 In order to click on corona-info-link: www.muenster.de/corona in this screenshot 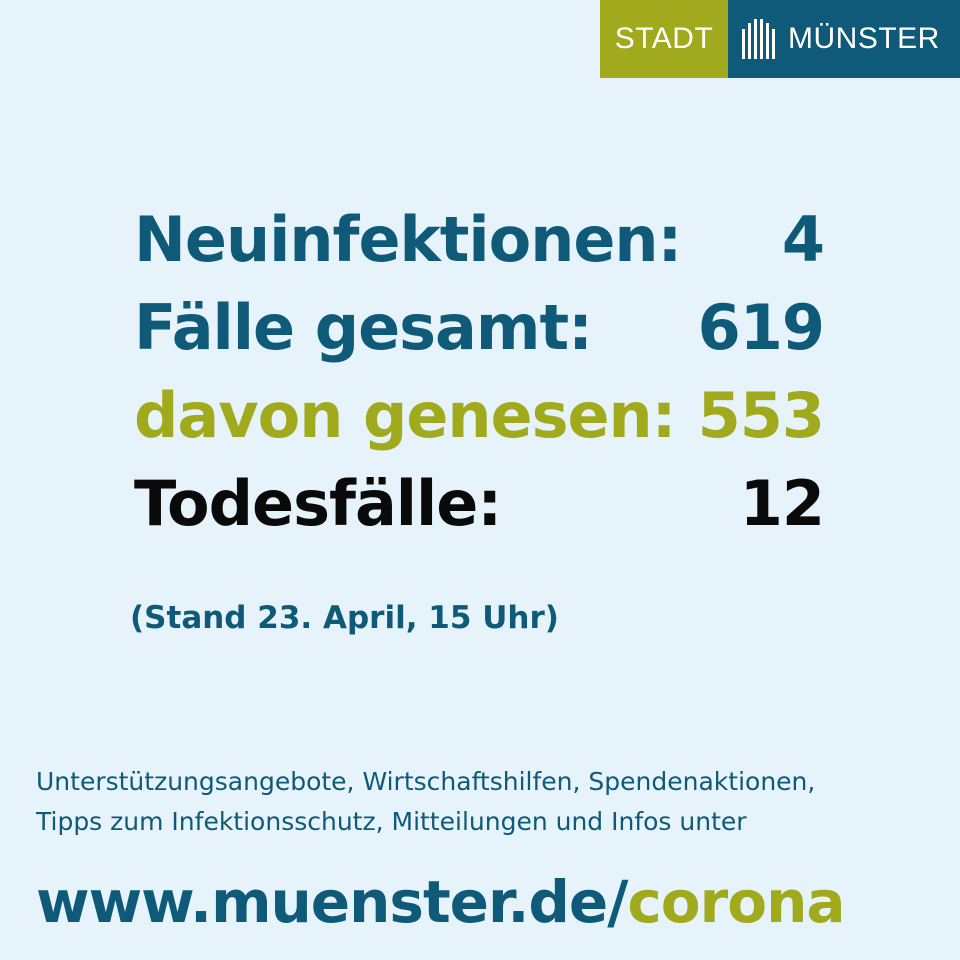, I will do `click(441, 902)`.